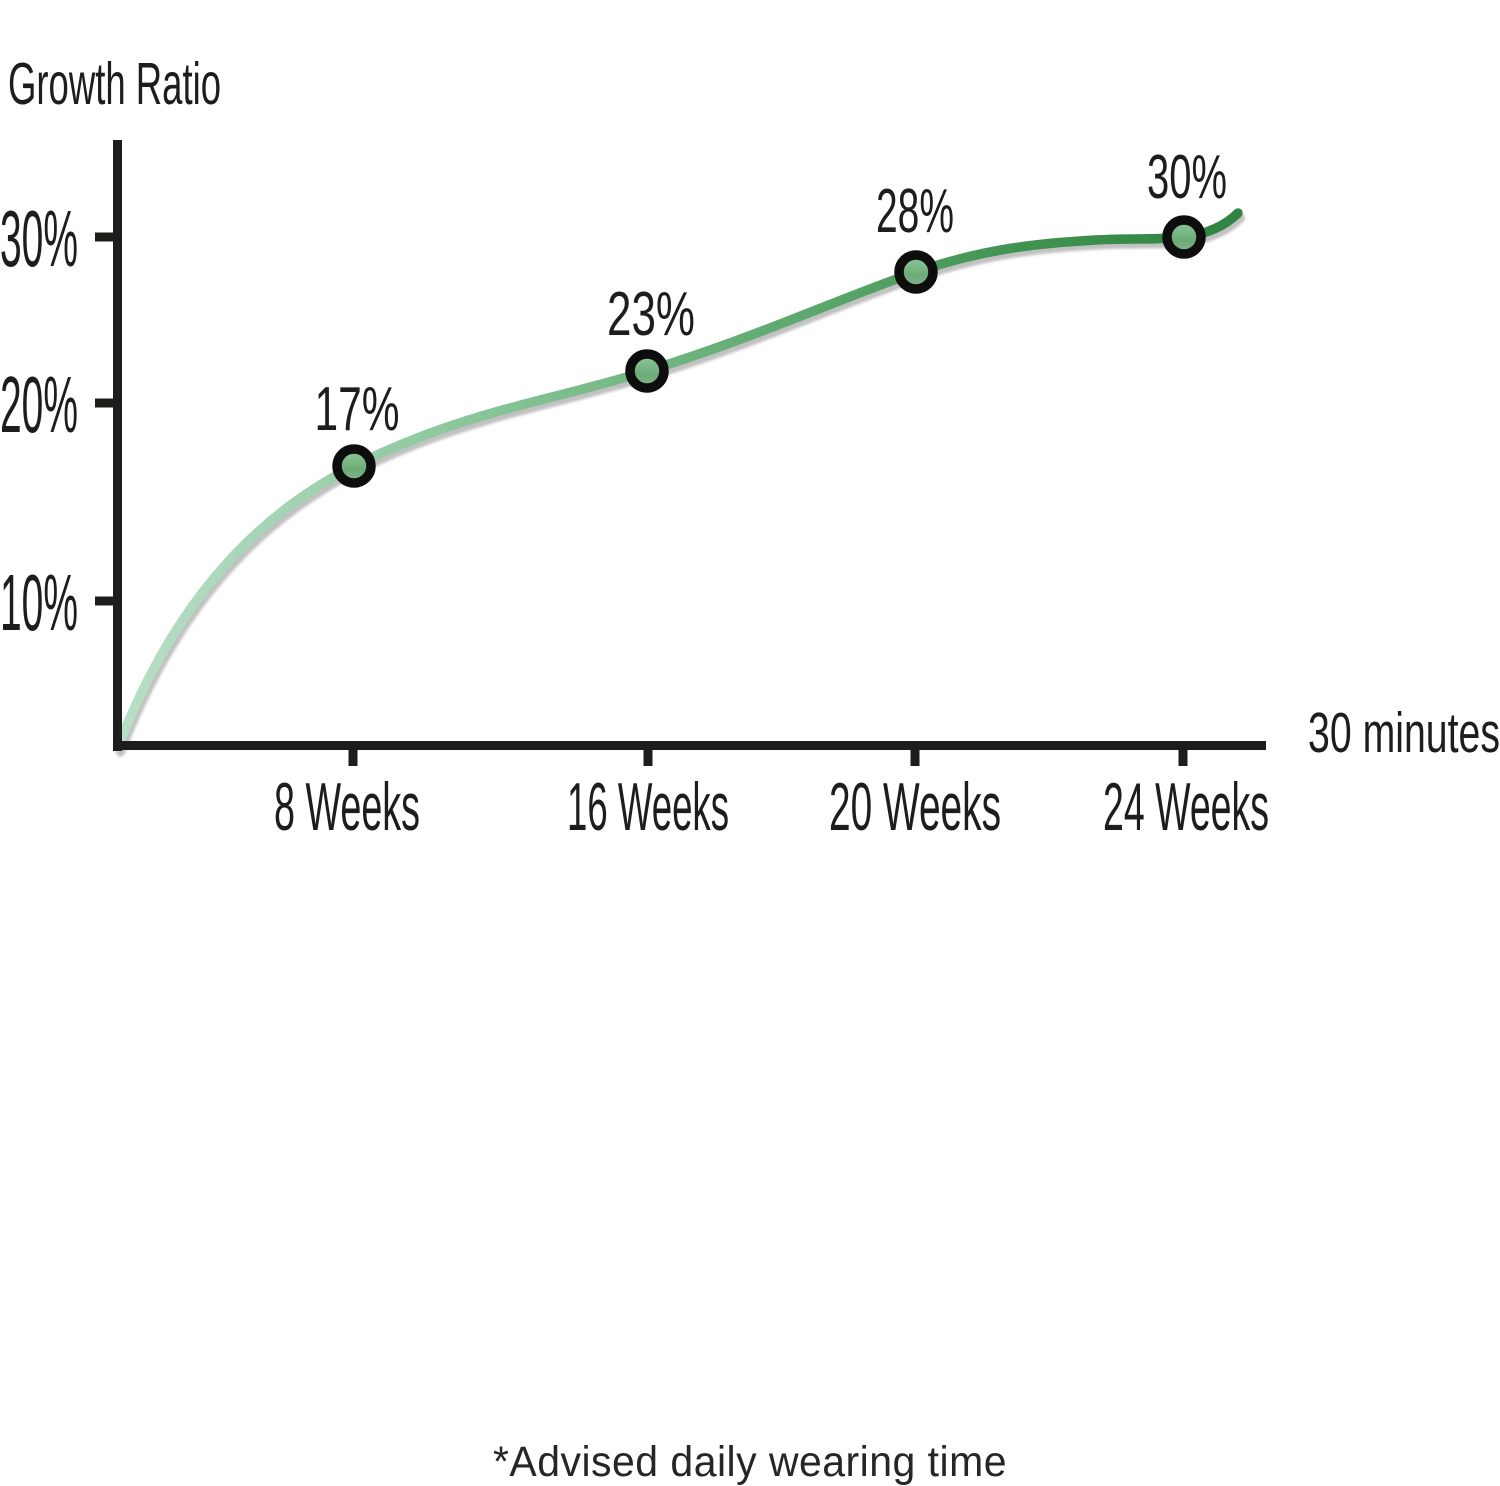 Image resolution: width=1500 pixels, height=1486 pixels. What do you see at coordinates (39, 404) in the screenshot?
I see `y-tick-label-20: 20%` at bounding box center [39, 404].